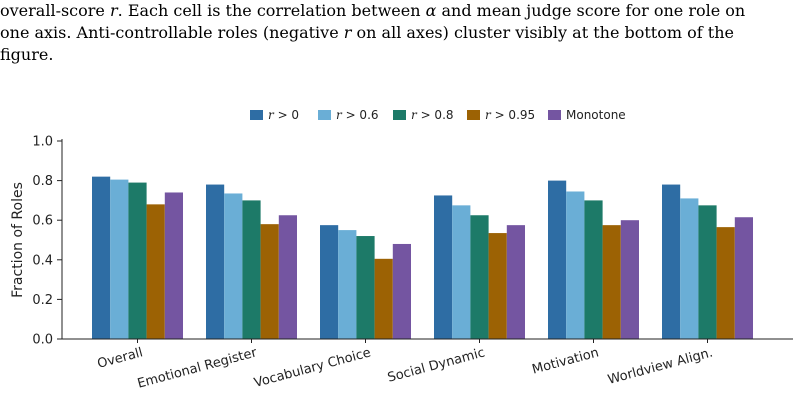 The width and height of the screenshot is (804, 401). I want to click on legend-item: r > 0, so click(274, 115).